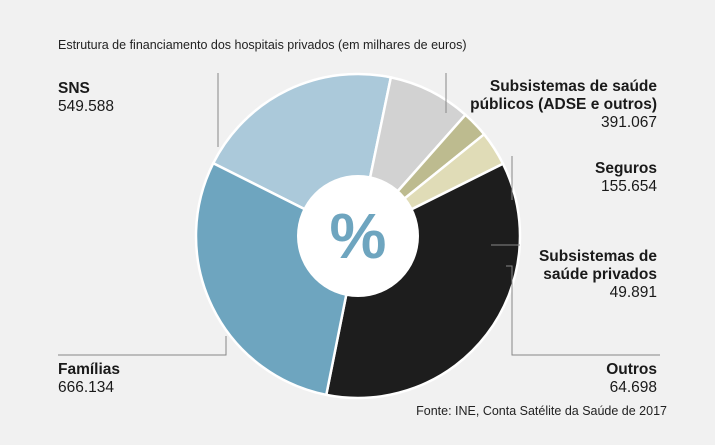 The height and width of the screenshot is (445, 715). Describe the element at coordinates (89, 369) in the screenshot. I see `label-familias-name: Famílias` at that location.